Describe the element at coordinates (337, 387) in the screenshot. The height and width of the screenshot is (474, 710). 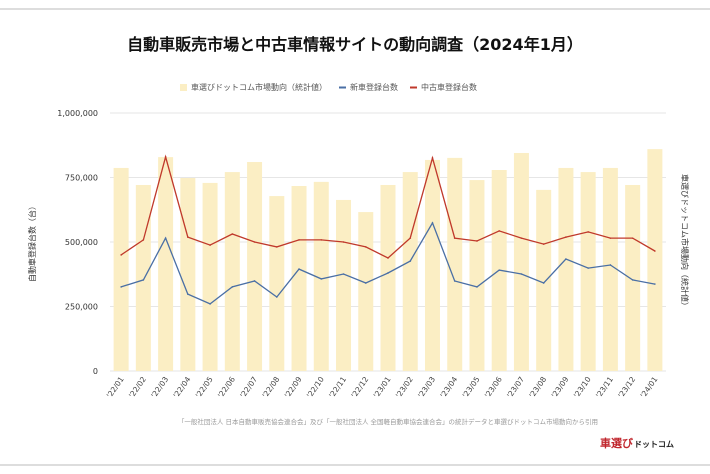
I see `x-tick-label: '22/11` at that location.